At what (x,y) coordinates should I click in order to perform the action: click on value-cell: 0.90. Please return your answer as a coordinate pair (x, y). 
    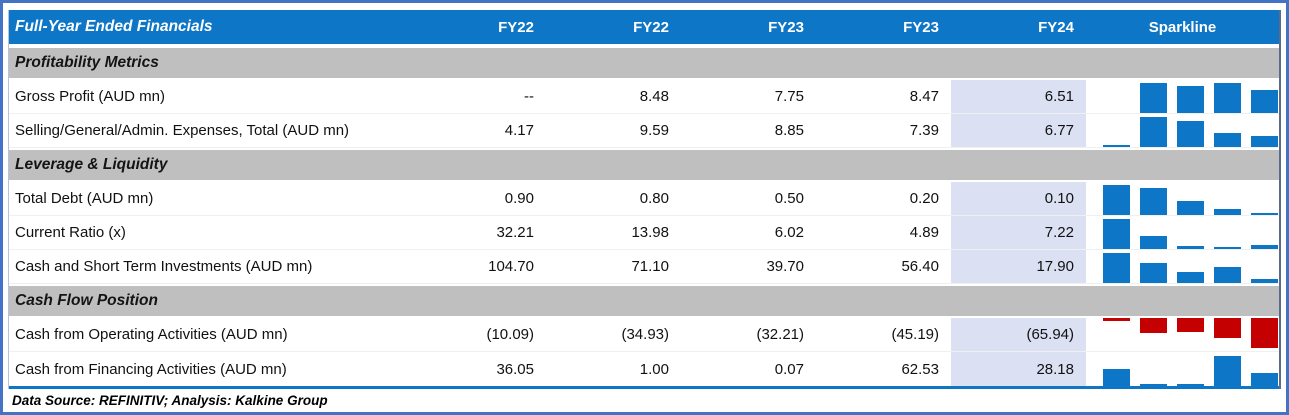
    Looking at the image, I should click on (519, 198).